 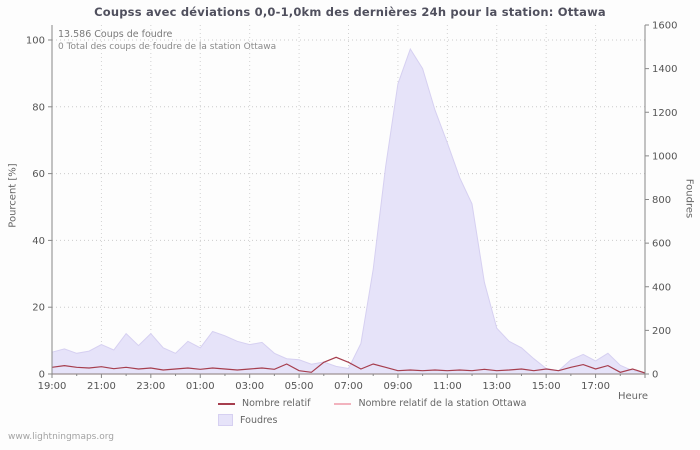 What do you see at coordinates (276, 403) in the screenshot?
I see `legend-label: Nombre relatif` at bounding box center [276, 403].